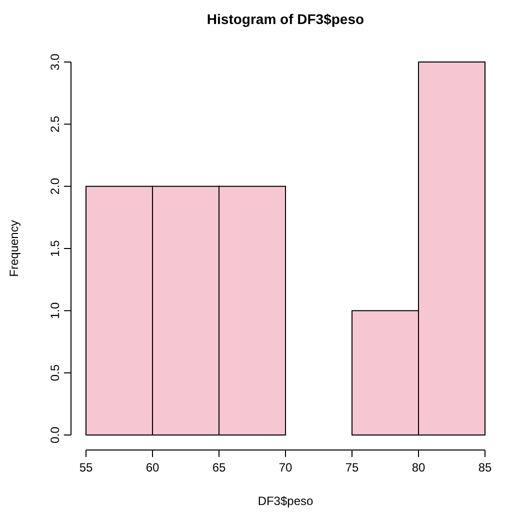 The image size is (514, 516). What do you see at coordinates (55, 124) in the screenshot?
I see `y-tick-label: 2.5` at bounding box center [55, 124].